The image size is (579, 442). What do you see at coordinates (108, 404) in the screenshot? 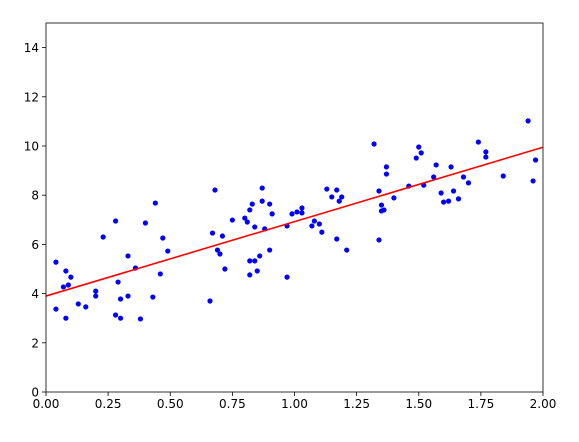
I see `x-tick-label: 0.25` at bounding box center [108, 404].